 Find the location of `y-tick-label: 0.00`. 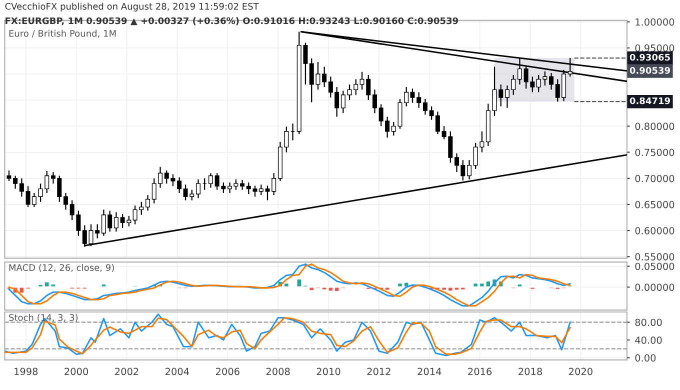

y-tick-label: 0.00 is located at coordinates (645, 358).